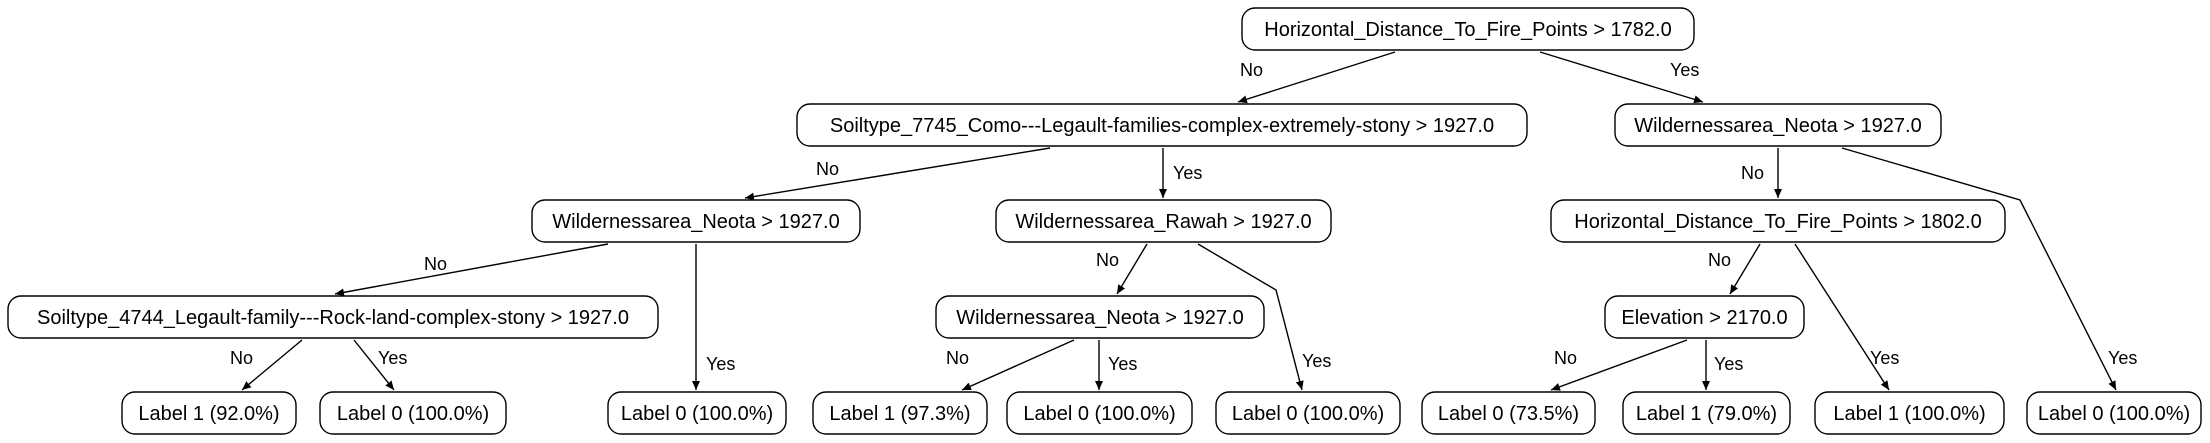 The height and width of the screenshot is (443, 2210). I want to click on node-label: Label 0 (73.5%), so click(1508, 414).